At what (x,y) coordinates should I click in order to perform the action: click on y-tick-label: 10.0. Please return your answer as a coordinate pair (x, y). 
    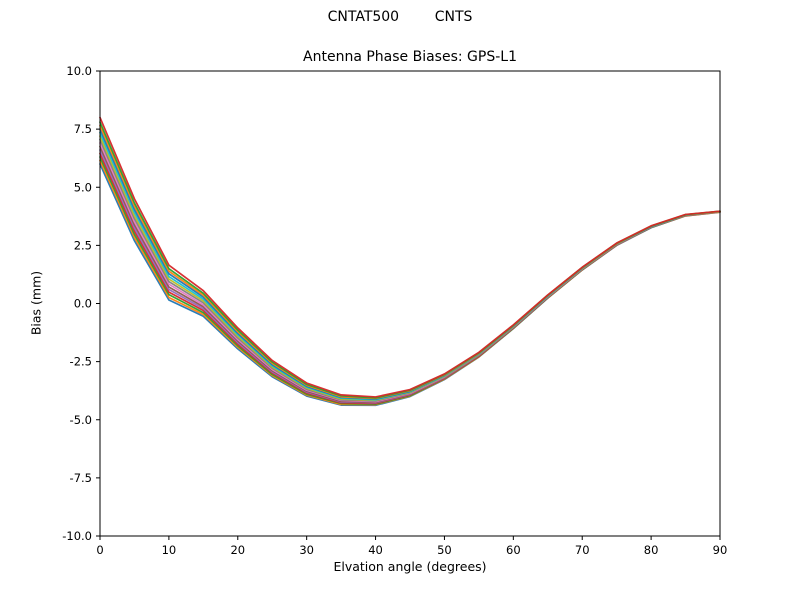
    Looking at the image, I should click on (79, 71).